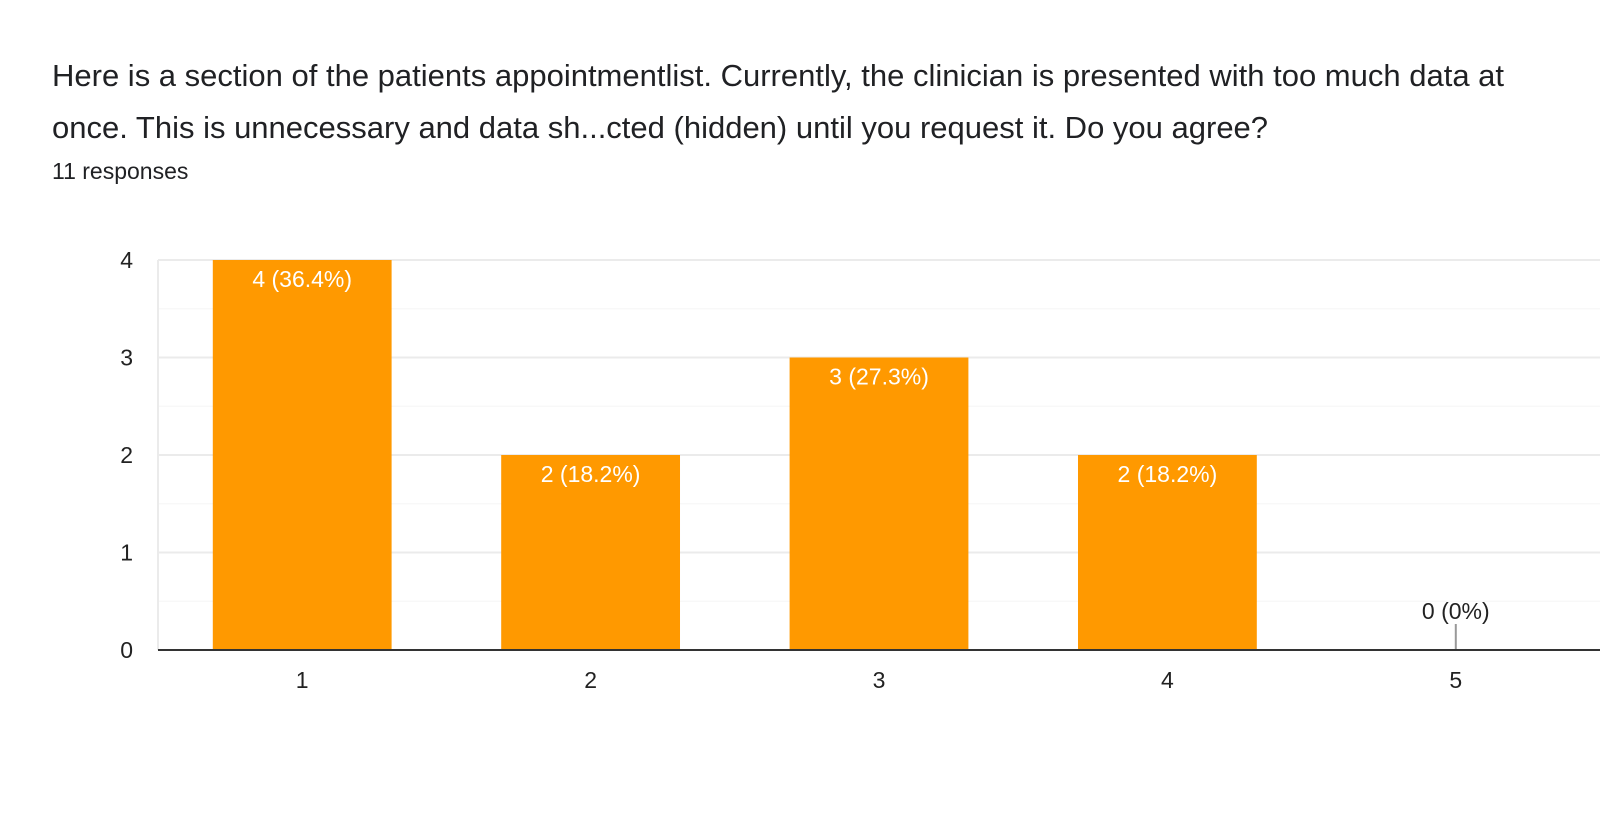 The width and height of the screenshot is (1600, 813). Describe the element at coordinates (879, 680) in the screenshot. I see `x-tick-label: 3` at that location.